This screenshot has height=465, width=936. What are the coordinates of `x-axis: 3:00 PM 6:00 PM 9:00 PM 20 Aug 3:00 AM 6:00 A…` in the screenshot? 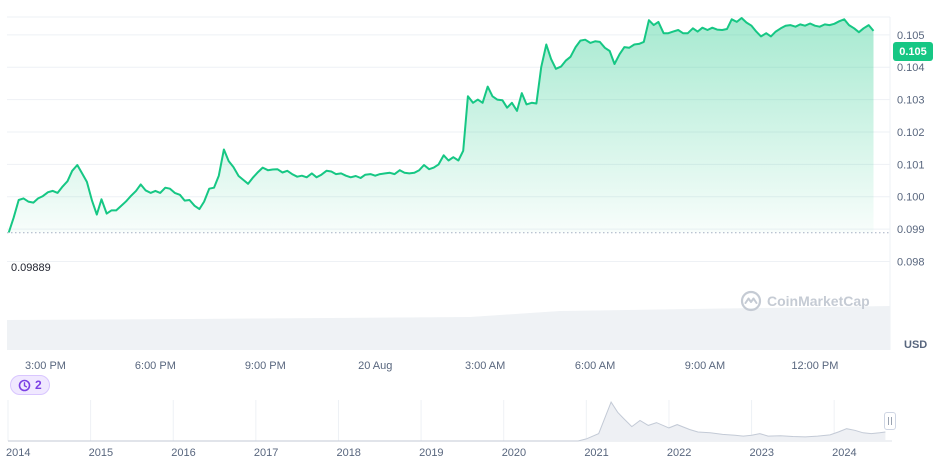 It's located at (431, 366).